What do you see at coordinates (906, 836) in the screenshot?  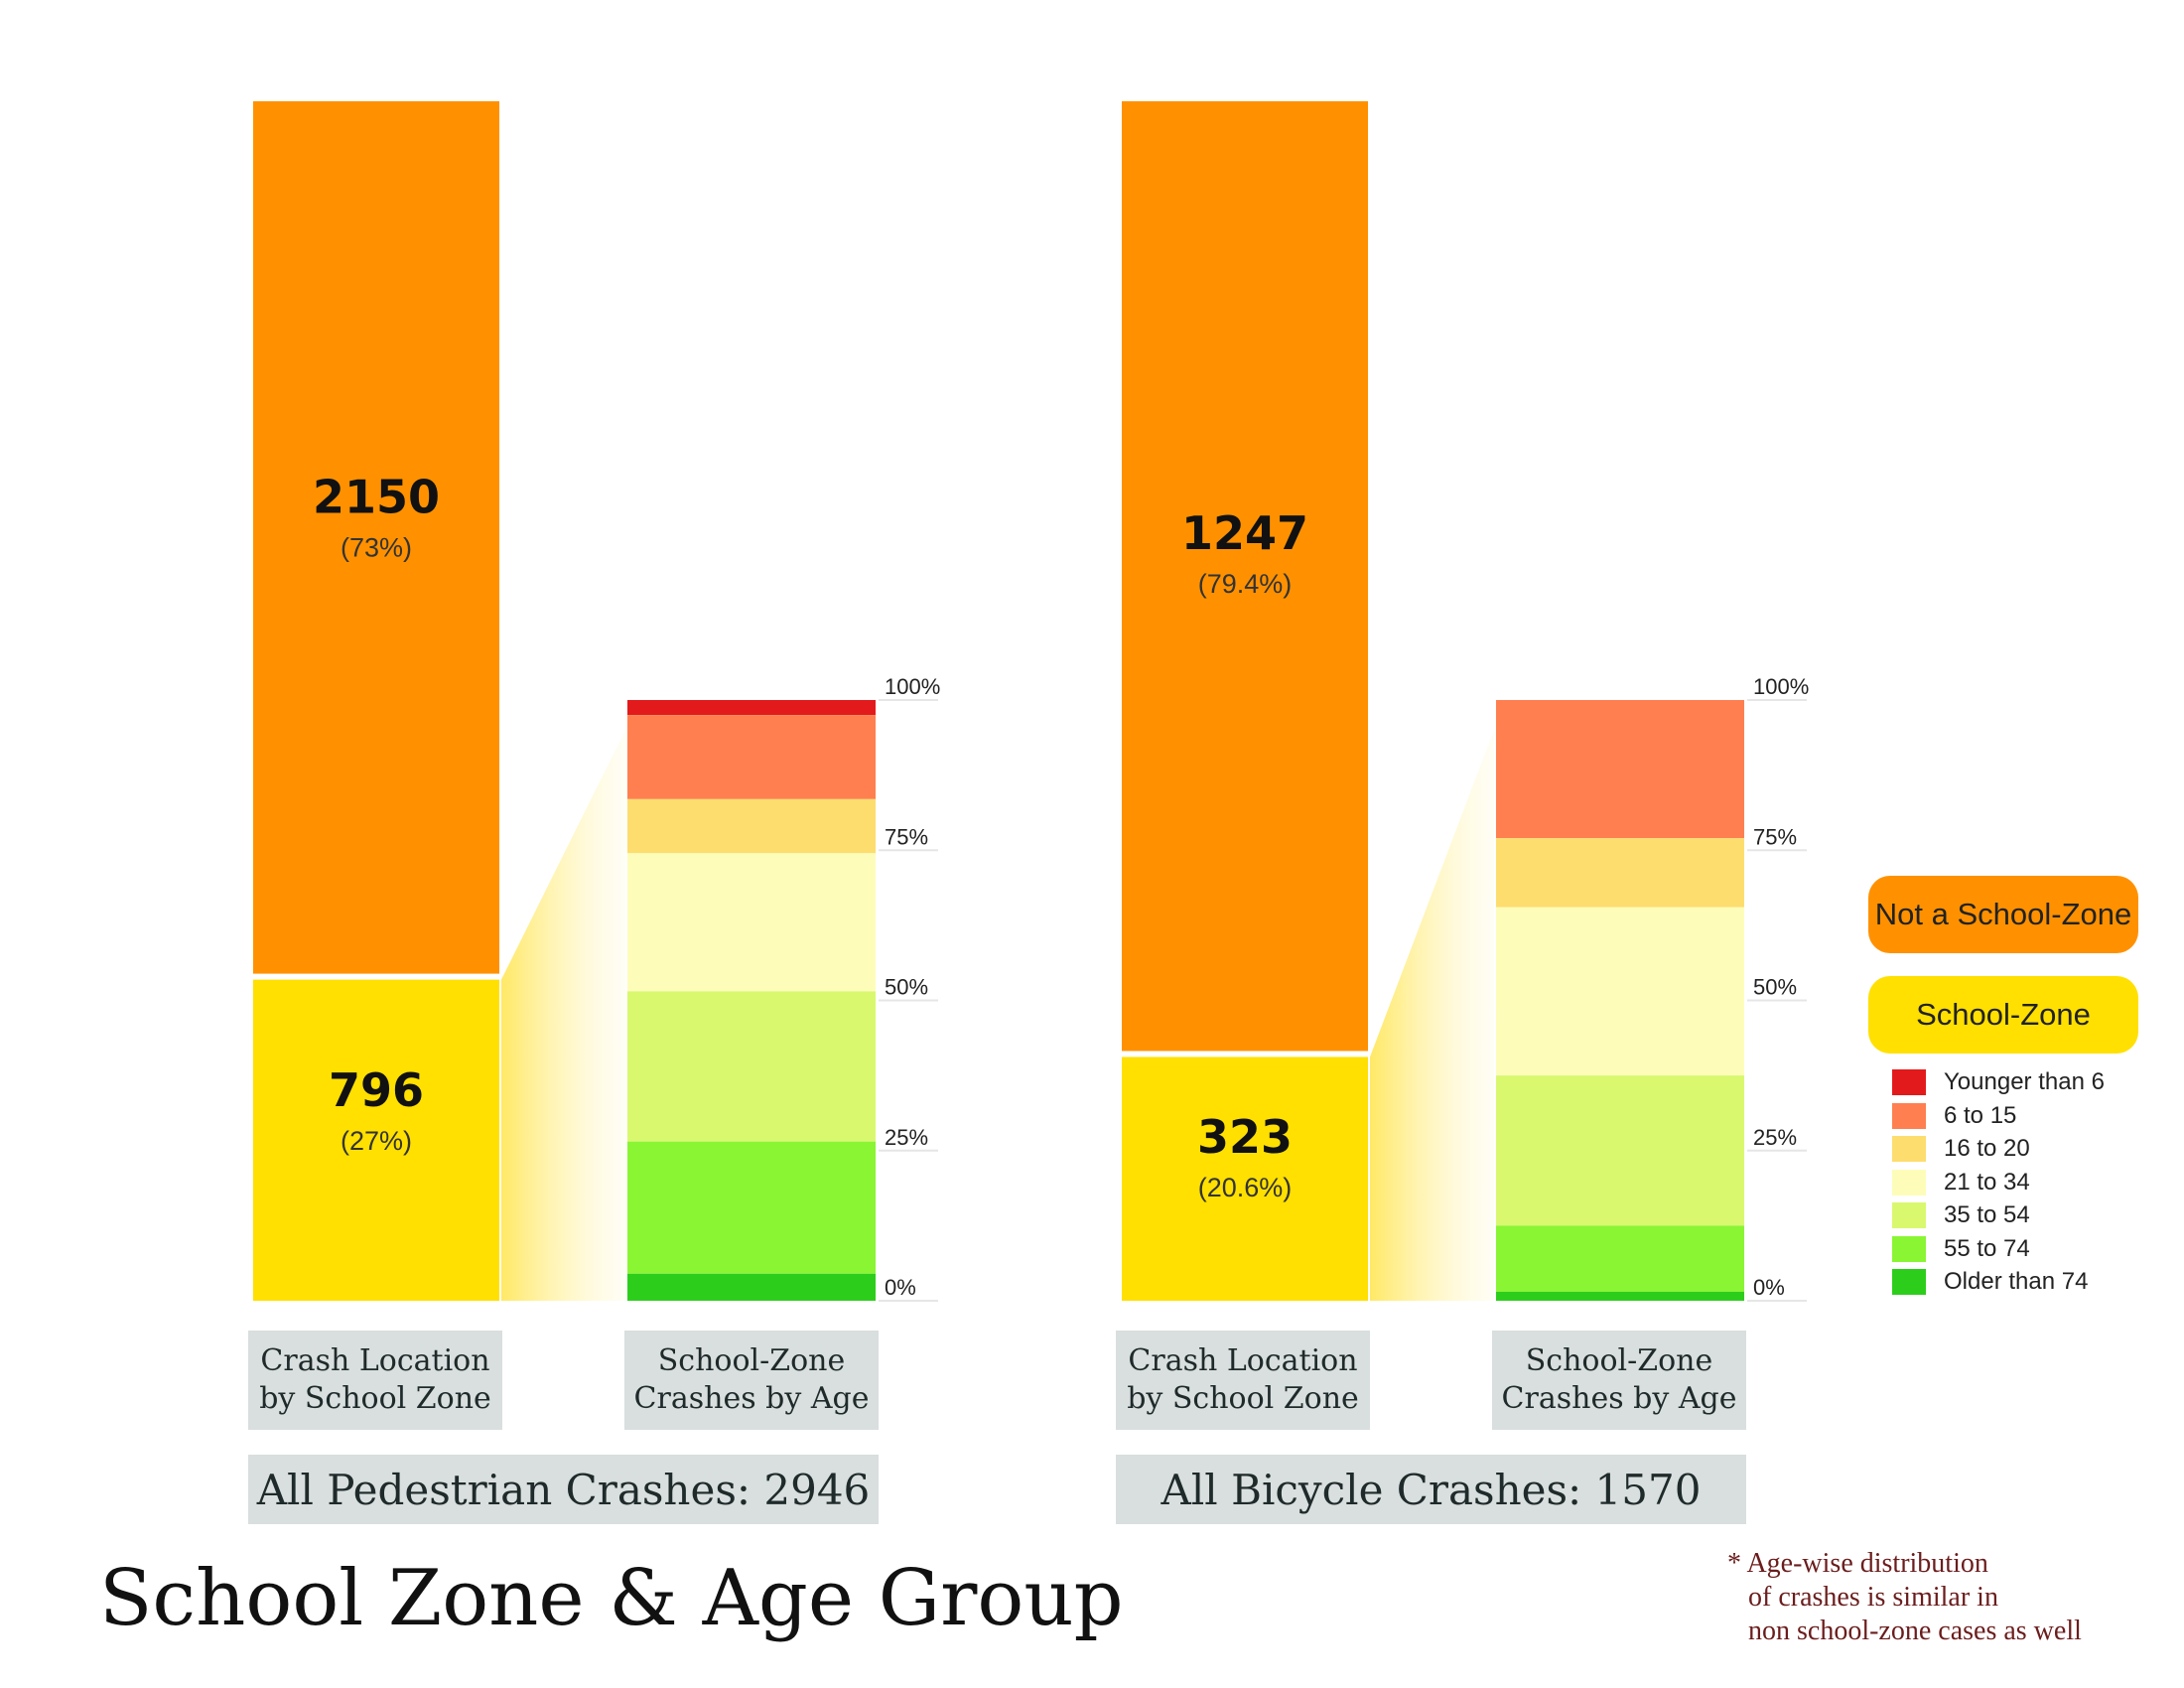 I see `panel-1-tick-label-3: 75%` at bounding box center [906, 836].